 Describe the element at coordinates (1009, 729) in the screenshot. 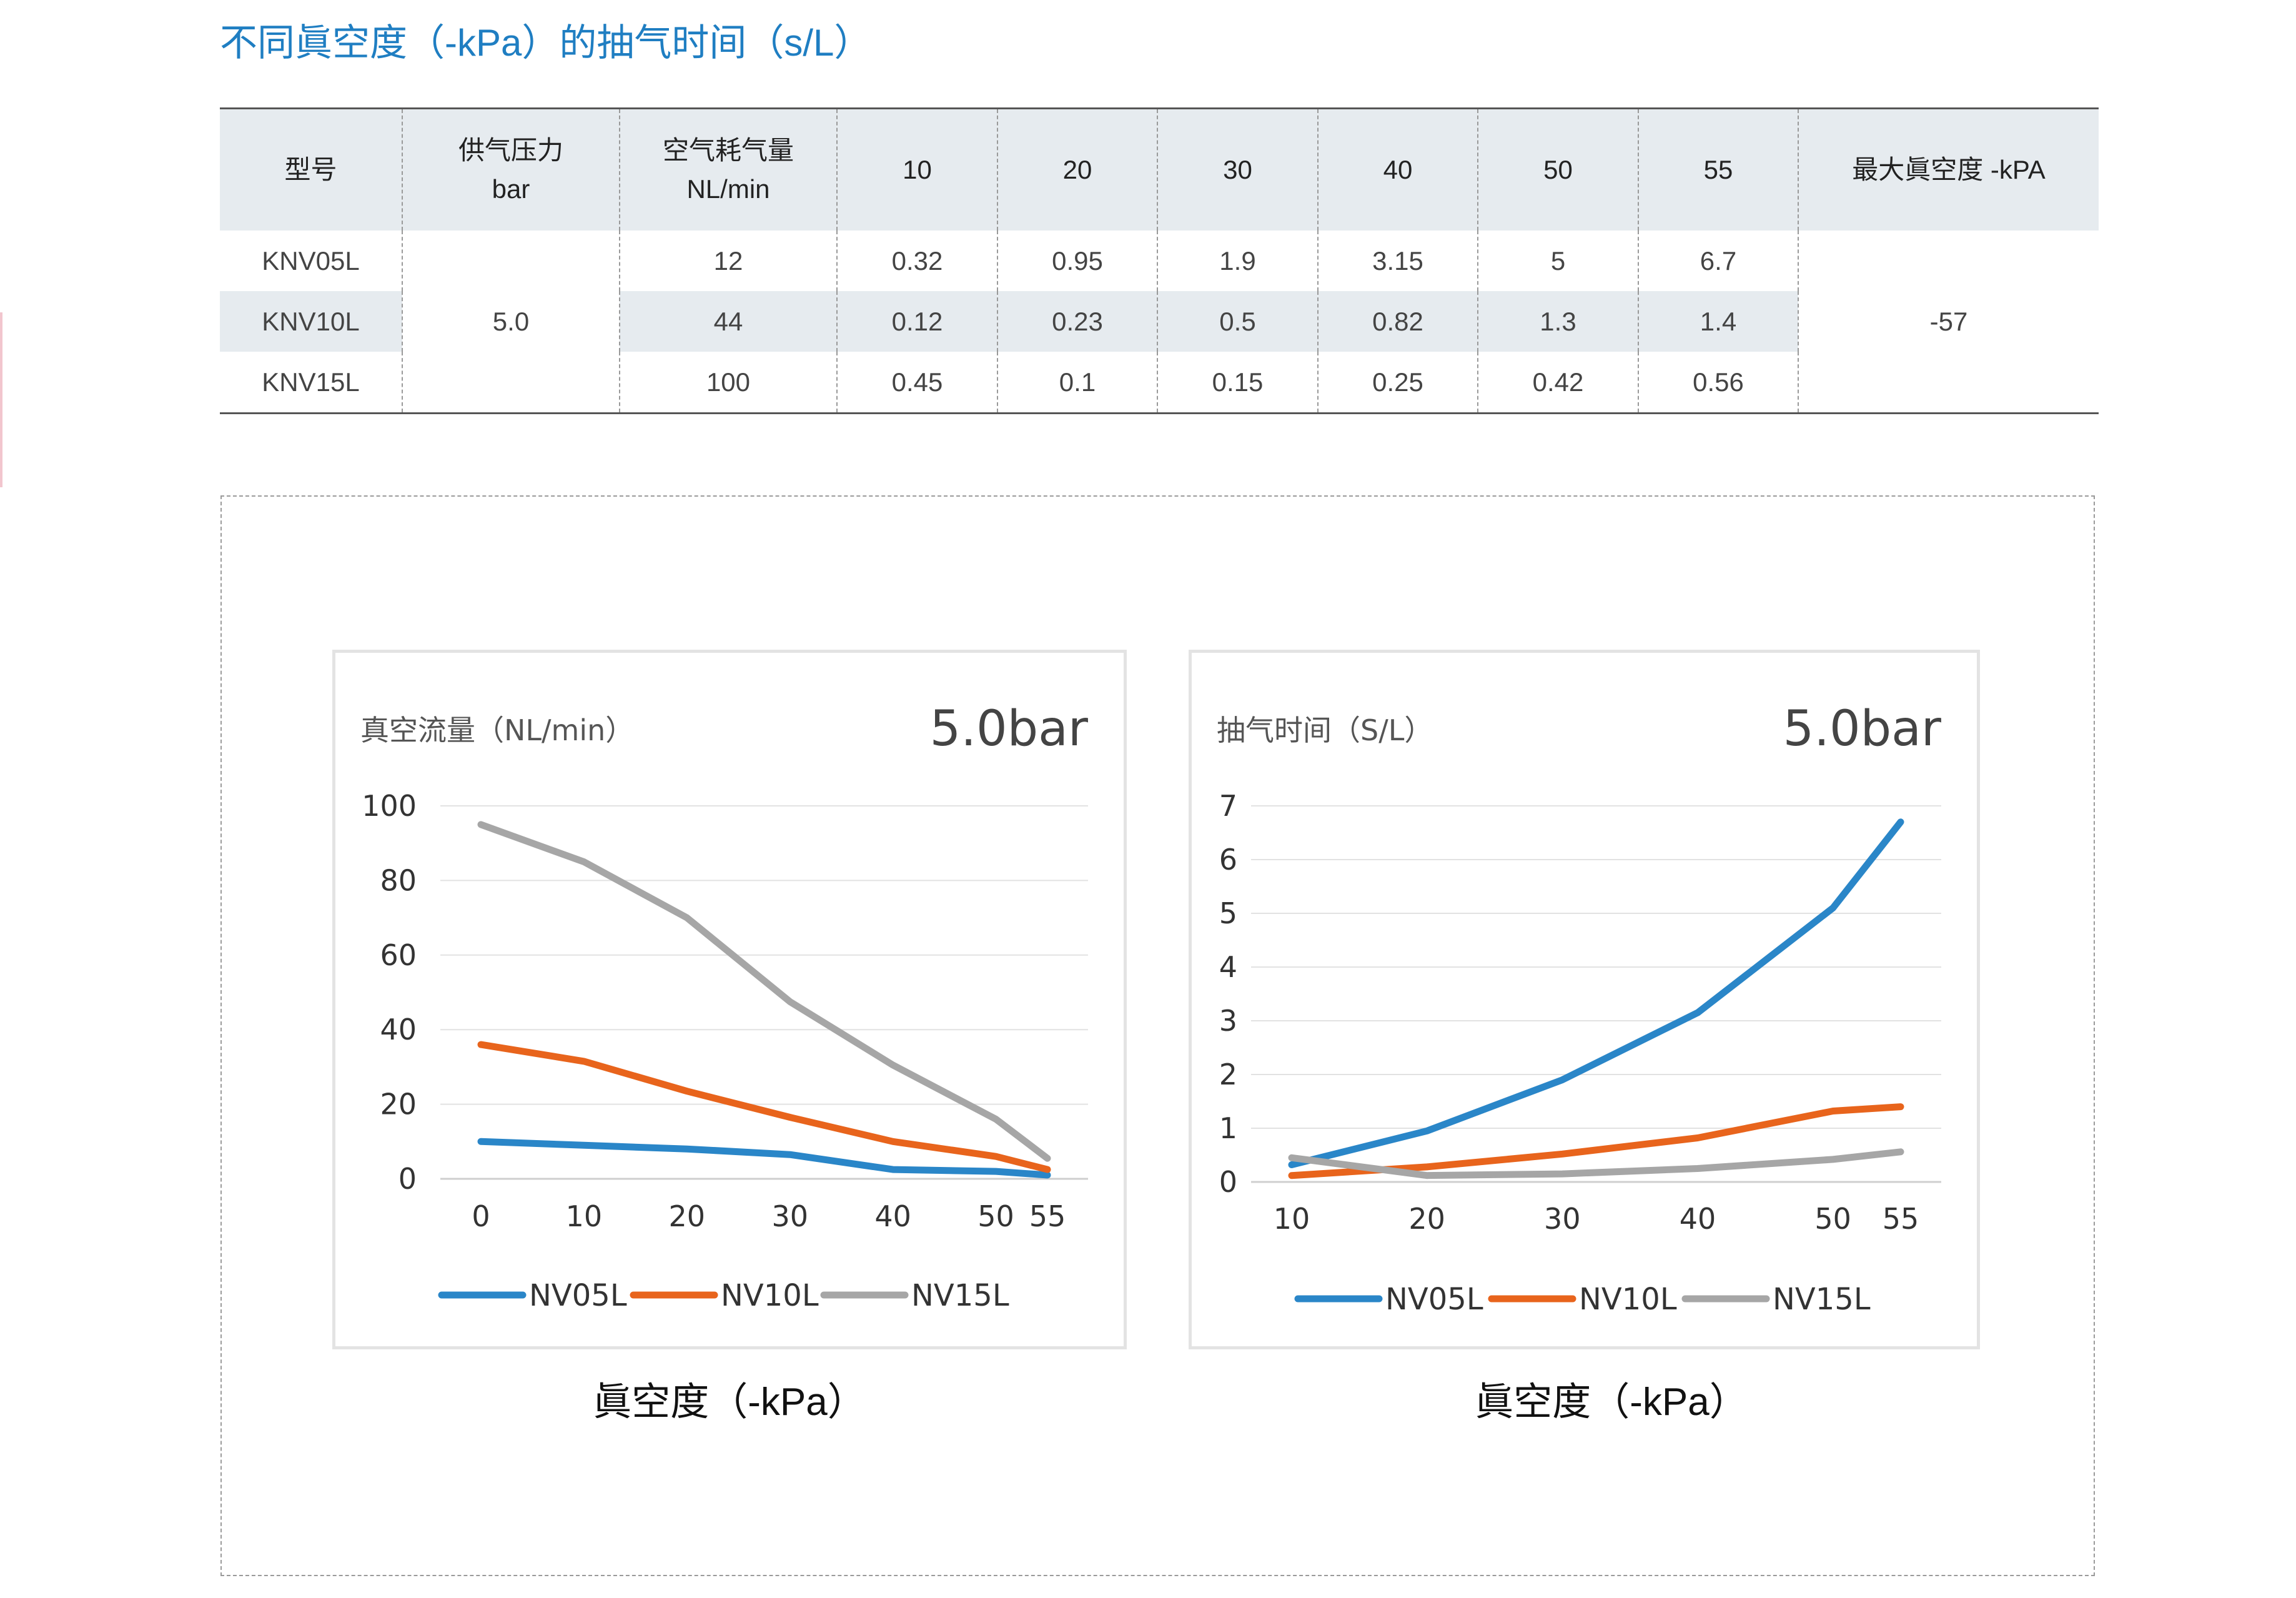

I see `flow-chart-badge: 5.0bar` at that location.